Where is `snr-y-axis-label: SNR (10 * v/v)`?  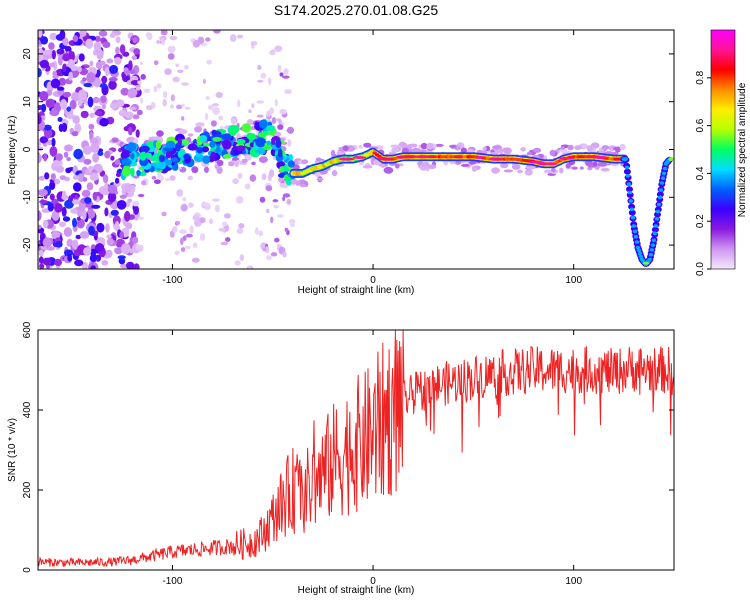
snr-y-axis-label: SNR (10 * v/v) is located at coordinates (12, 450).